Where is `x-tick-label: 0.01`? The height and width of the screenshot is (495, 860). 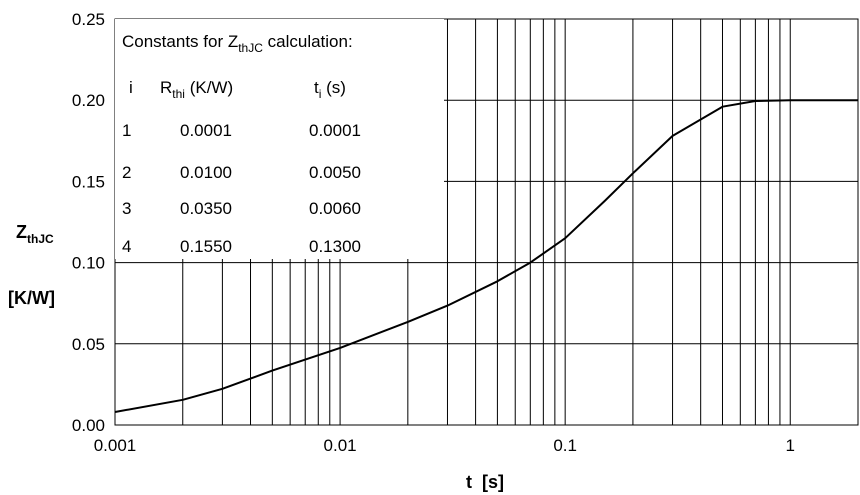
x-tick-label: 0.01 is located at coordinates (340, 445).